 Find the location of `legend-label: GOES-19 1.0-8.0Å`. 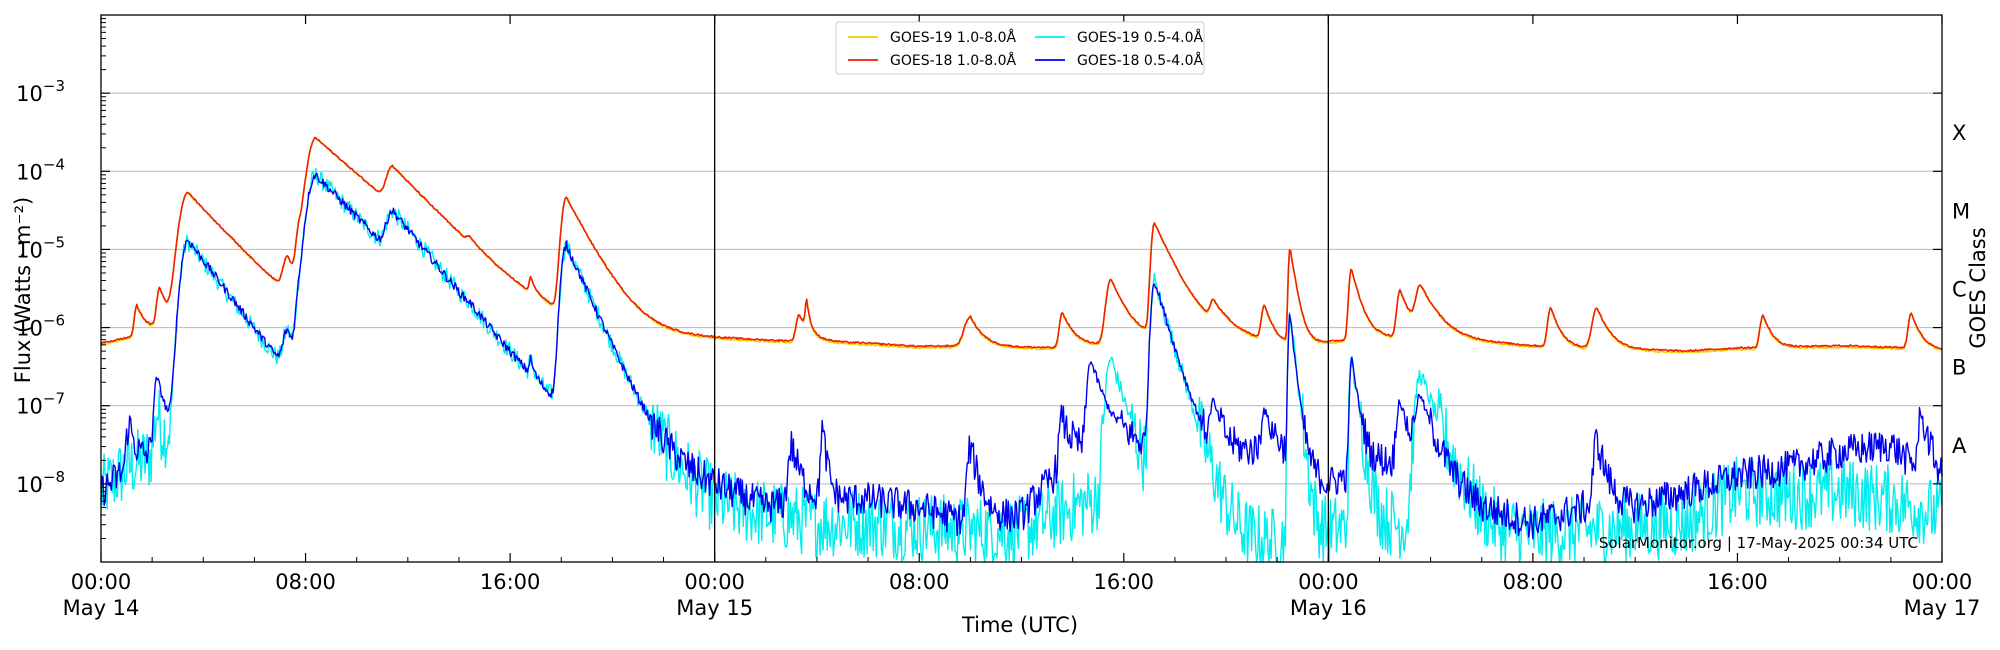

legend-label: GOES-19 1.0-8.0Å is located at coordinates (953, 37).